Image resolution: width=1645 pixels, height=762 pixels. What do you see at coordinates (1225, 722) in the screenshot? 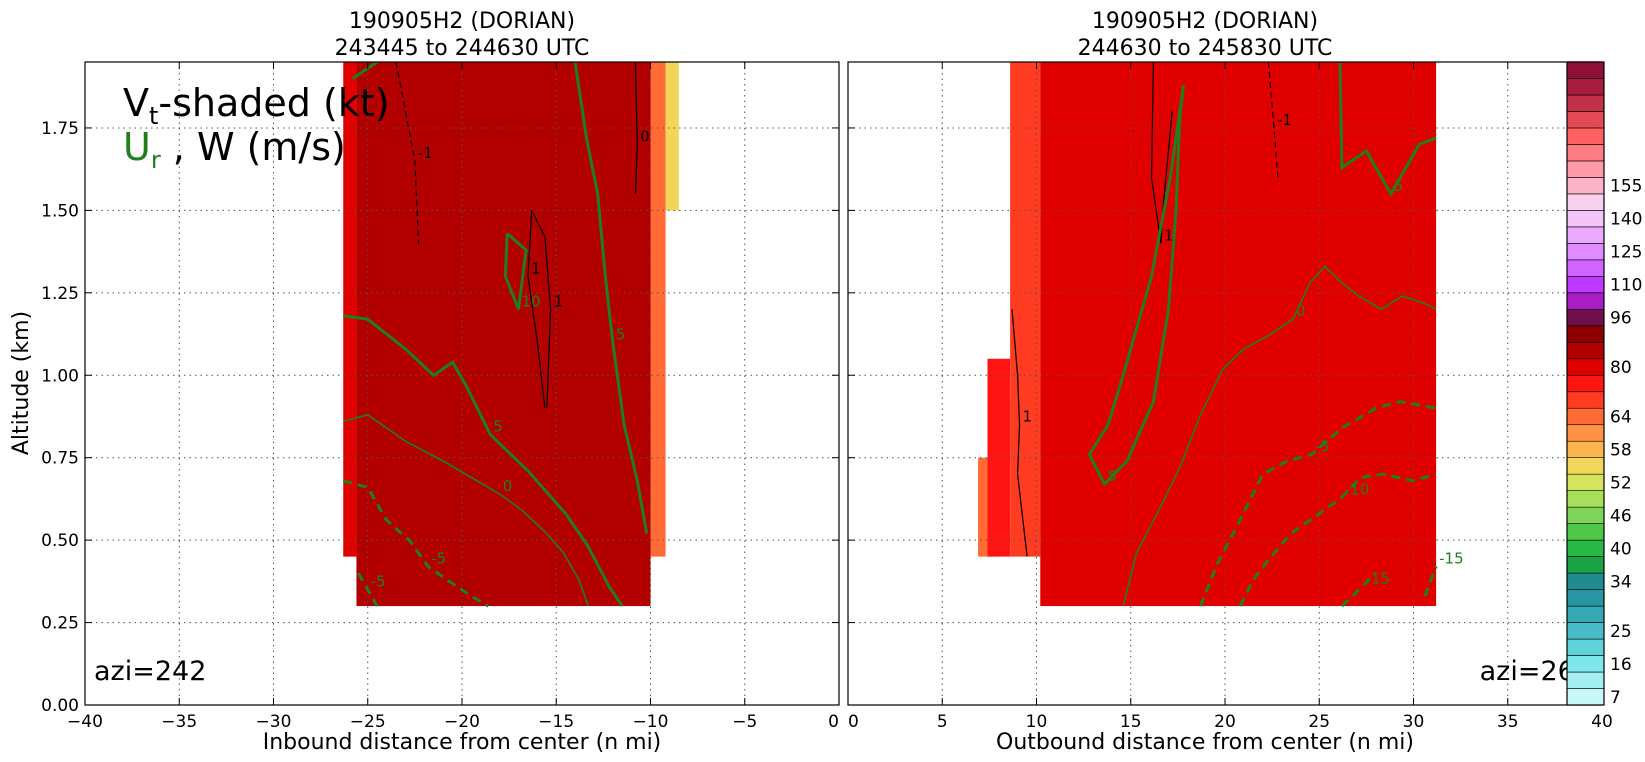
I see `right-xtick-label-4: 20` at bounding box center [1225, 722].